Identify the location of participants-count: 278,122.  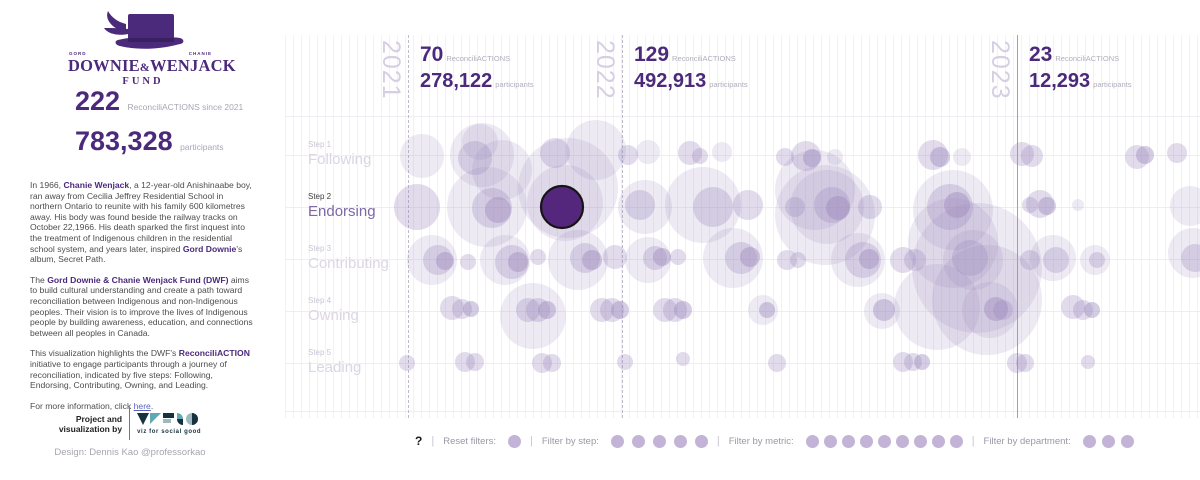
(456, 81).